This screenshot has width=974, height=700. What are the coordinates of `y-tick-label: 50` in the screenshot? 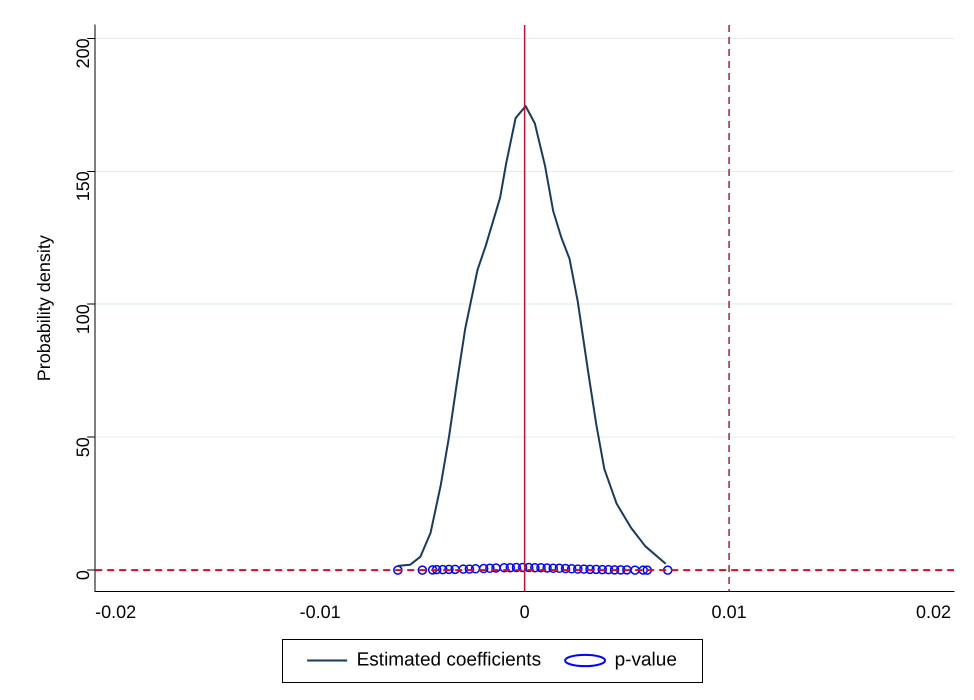 It's located at (83, 447).